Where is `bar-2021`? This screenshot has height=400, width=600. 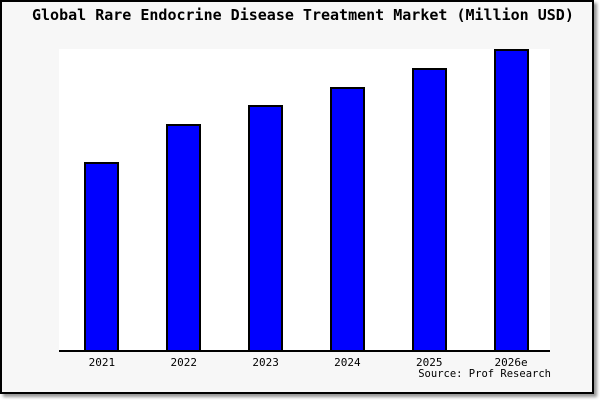 bar-2021 is located at coordinates (102, 256).